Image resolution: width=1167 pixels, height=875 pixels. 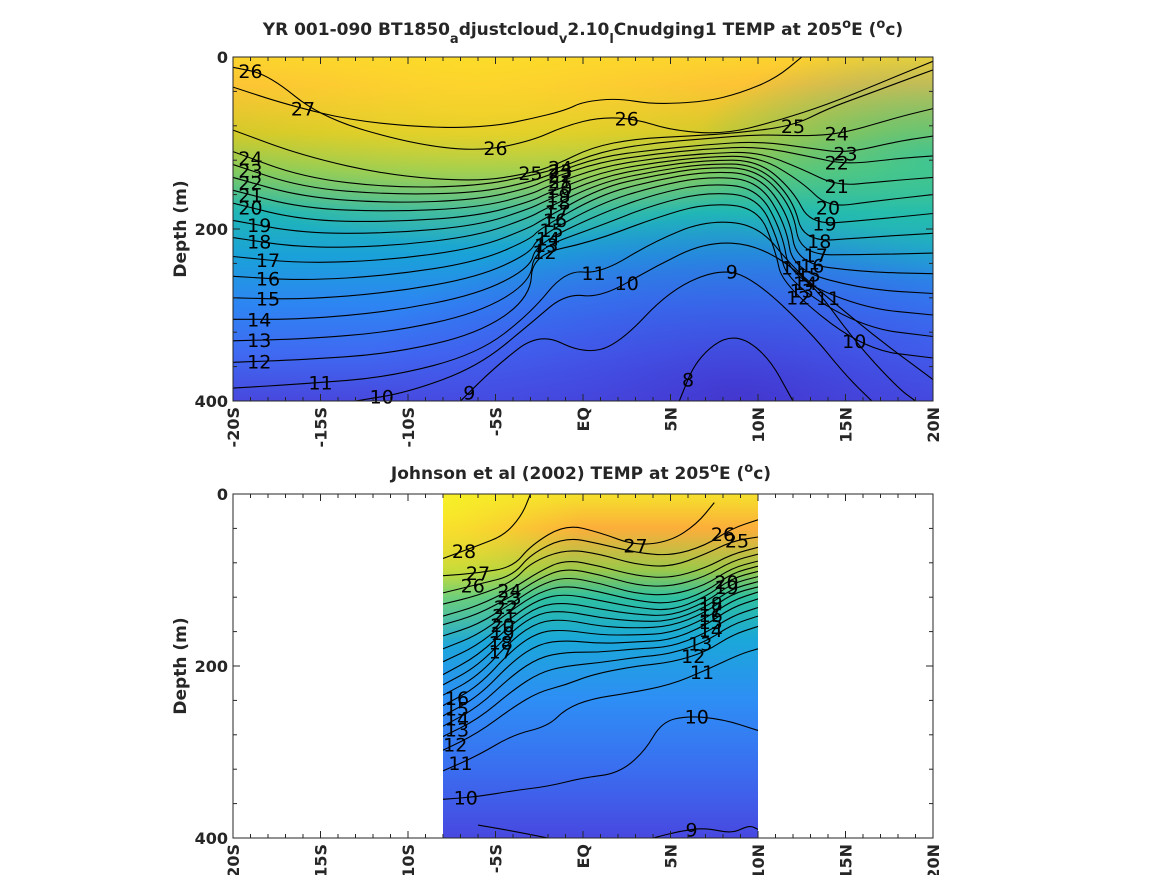 What do you see at coordinates (563, 39) in the screenshot?
I see `title-part: v` at bounding box center [563, 39].